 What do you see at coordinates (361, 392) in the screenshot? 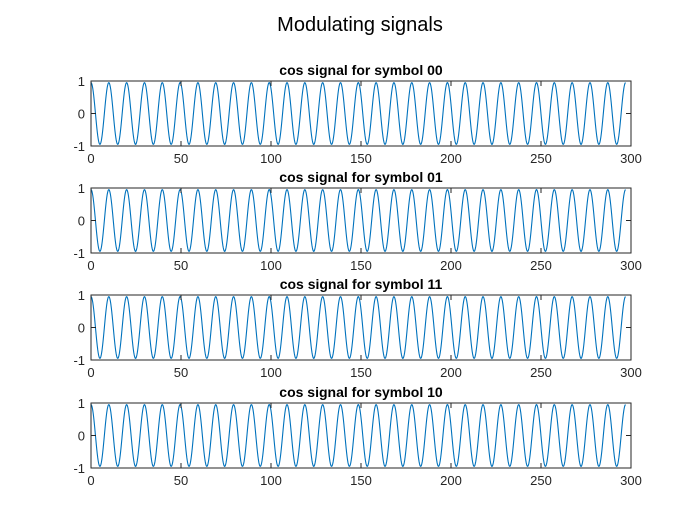
I see `subplot-title: cos signal for symbol 10` at bounding box center [361, 392].